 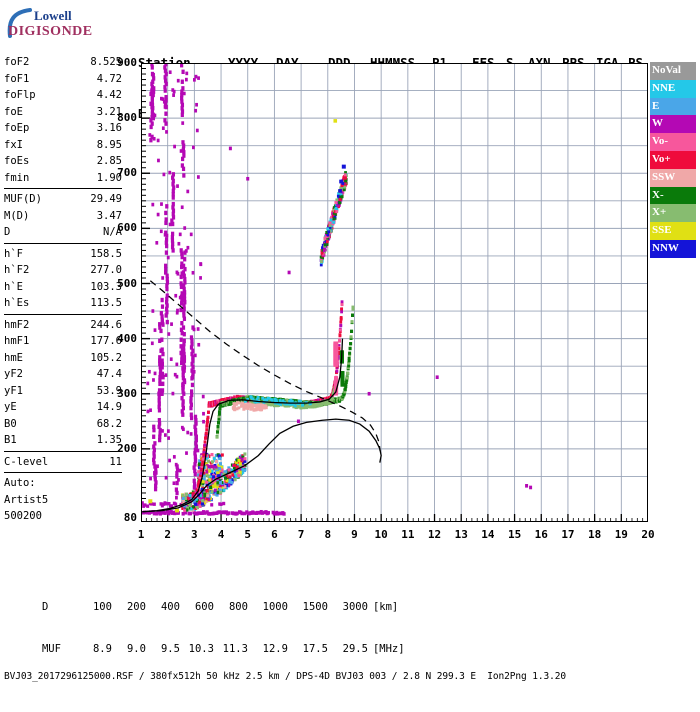 What do you see at coordinates (127, 228) in the screenshot?
I see `y-tick-600: 600` at bounding box center [127, 228].